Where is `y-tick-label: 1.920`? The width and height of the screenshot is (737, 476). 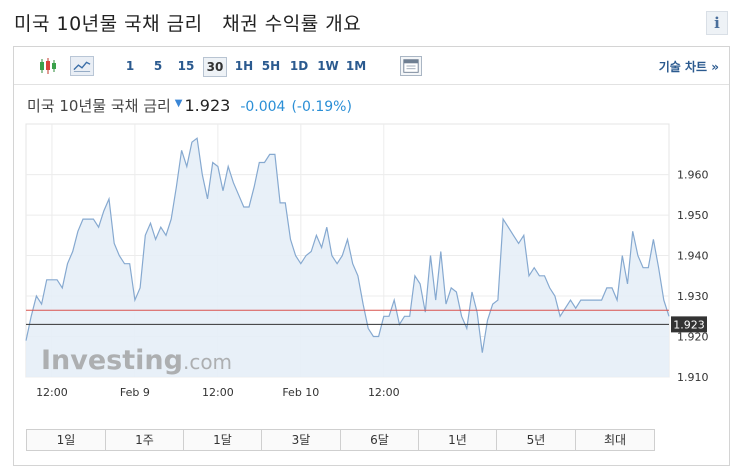
y-tick-label: 1.920 is located at coordinates (693, 337).